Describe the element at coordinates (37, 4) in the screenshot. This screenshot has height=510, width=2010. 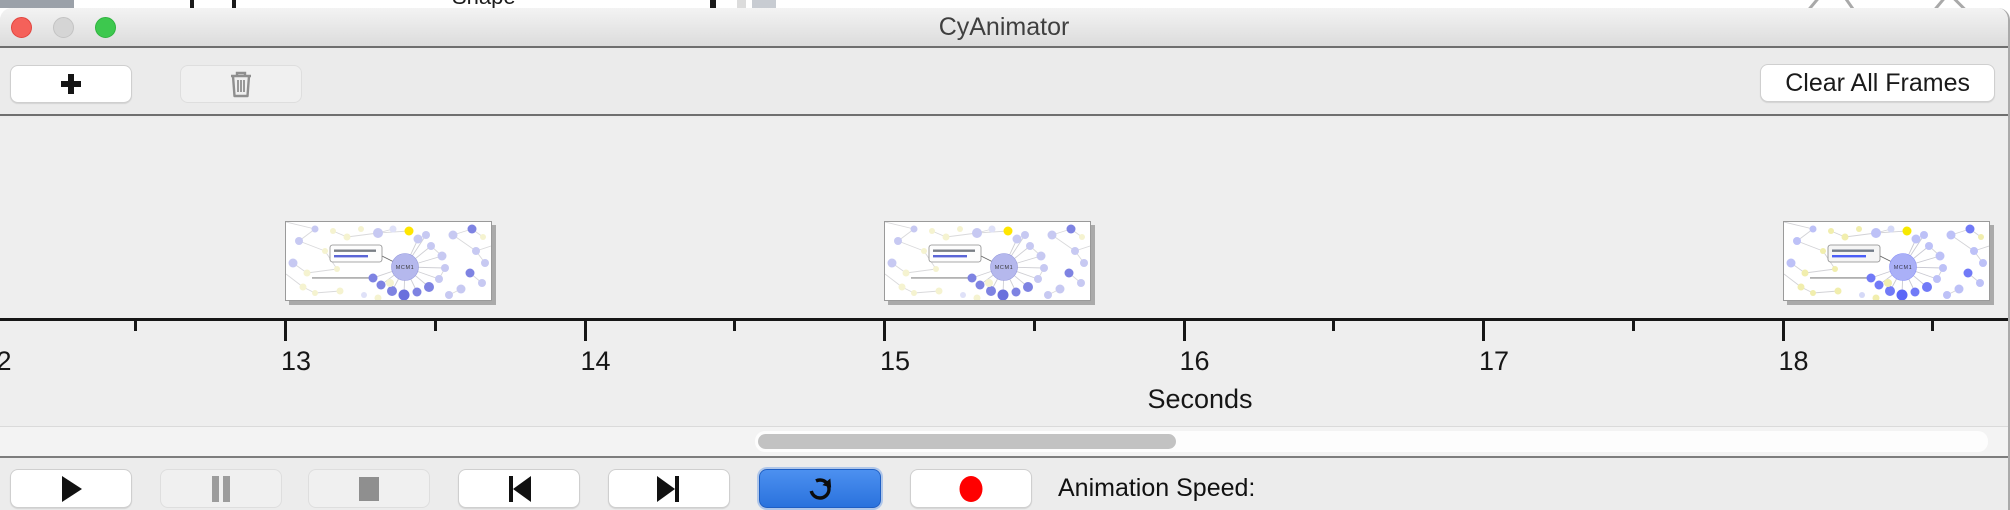
I see `background-panel-fragment` at that location.